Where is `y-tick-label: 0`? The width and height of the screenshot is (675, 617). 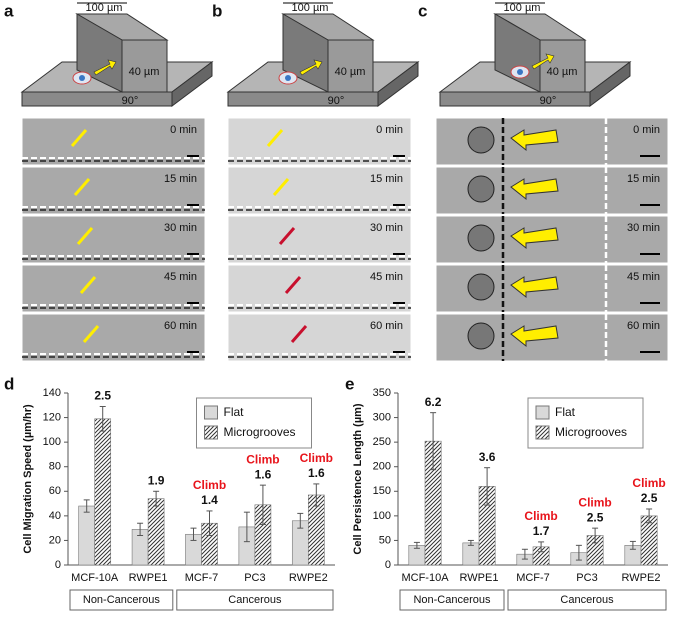 y-tick-label: 0 is located at coordinates (388, 565).